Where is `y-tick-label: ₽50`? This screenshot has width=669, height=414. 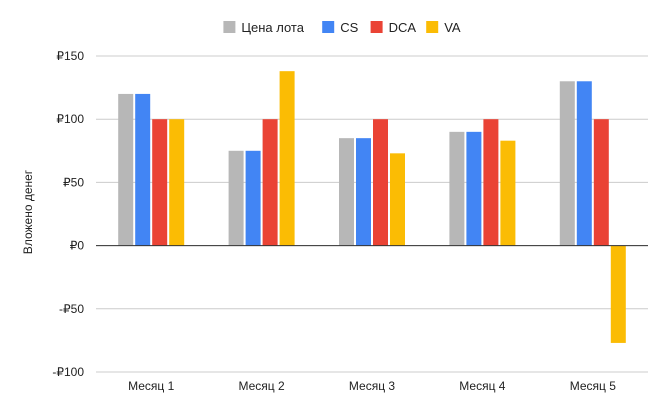 y-tick-label: ₽50 is located at coordinates (73, 182).